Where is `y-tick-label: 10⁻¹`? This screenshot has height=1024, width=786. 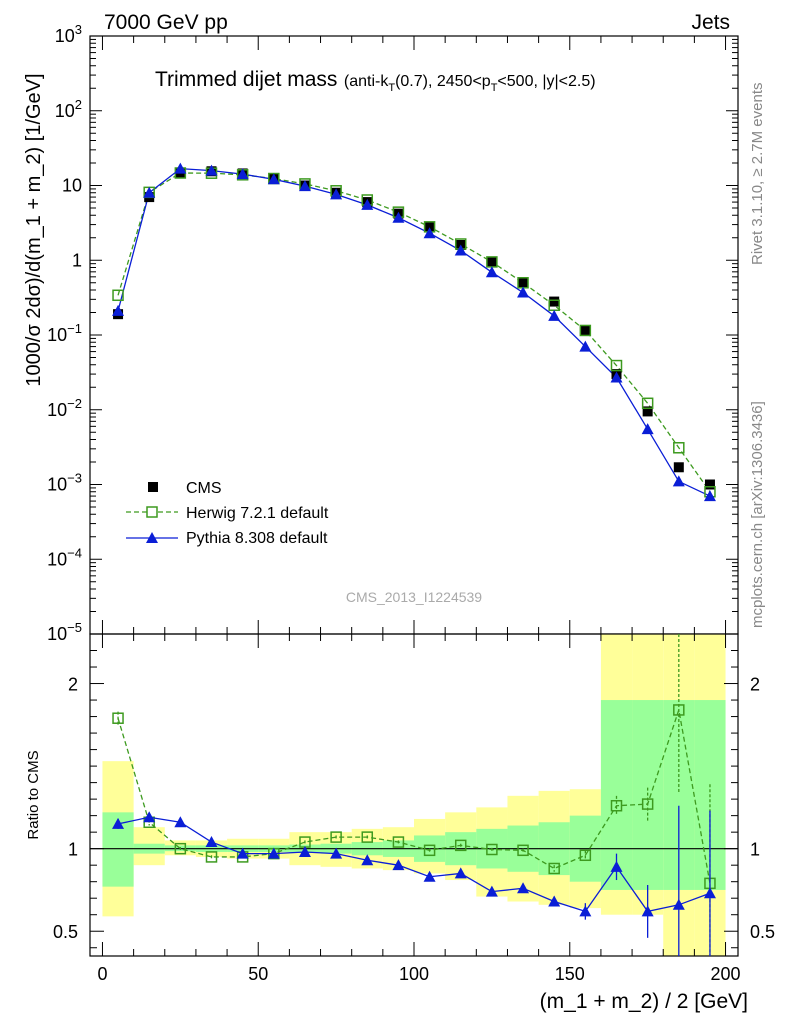 y-tick-label: 10⁻¹ is located at coordinates (64, 333).